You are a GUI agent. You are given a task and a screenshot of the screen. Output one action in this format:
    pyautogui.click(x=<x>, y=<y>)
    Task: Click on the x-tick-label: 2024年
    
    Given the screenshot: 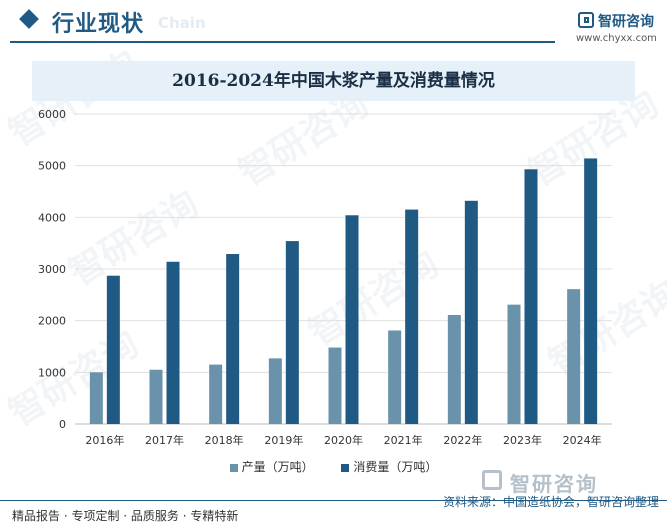 What is the action you would take?
    pyautogui.click(x=582, y=440)
    